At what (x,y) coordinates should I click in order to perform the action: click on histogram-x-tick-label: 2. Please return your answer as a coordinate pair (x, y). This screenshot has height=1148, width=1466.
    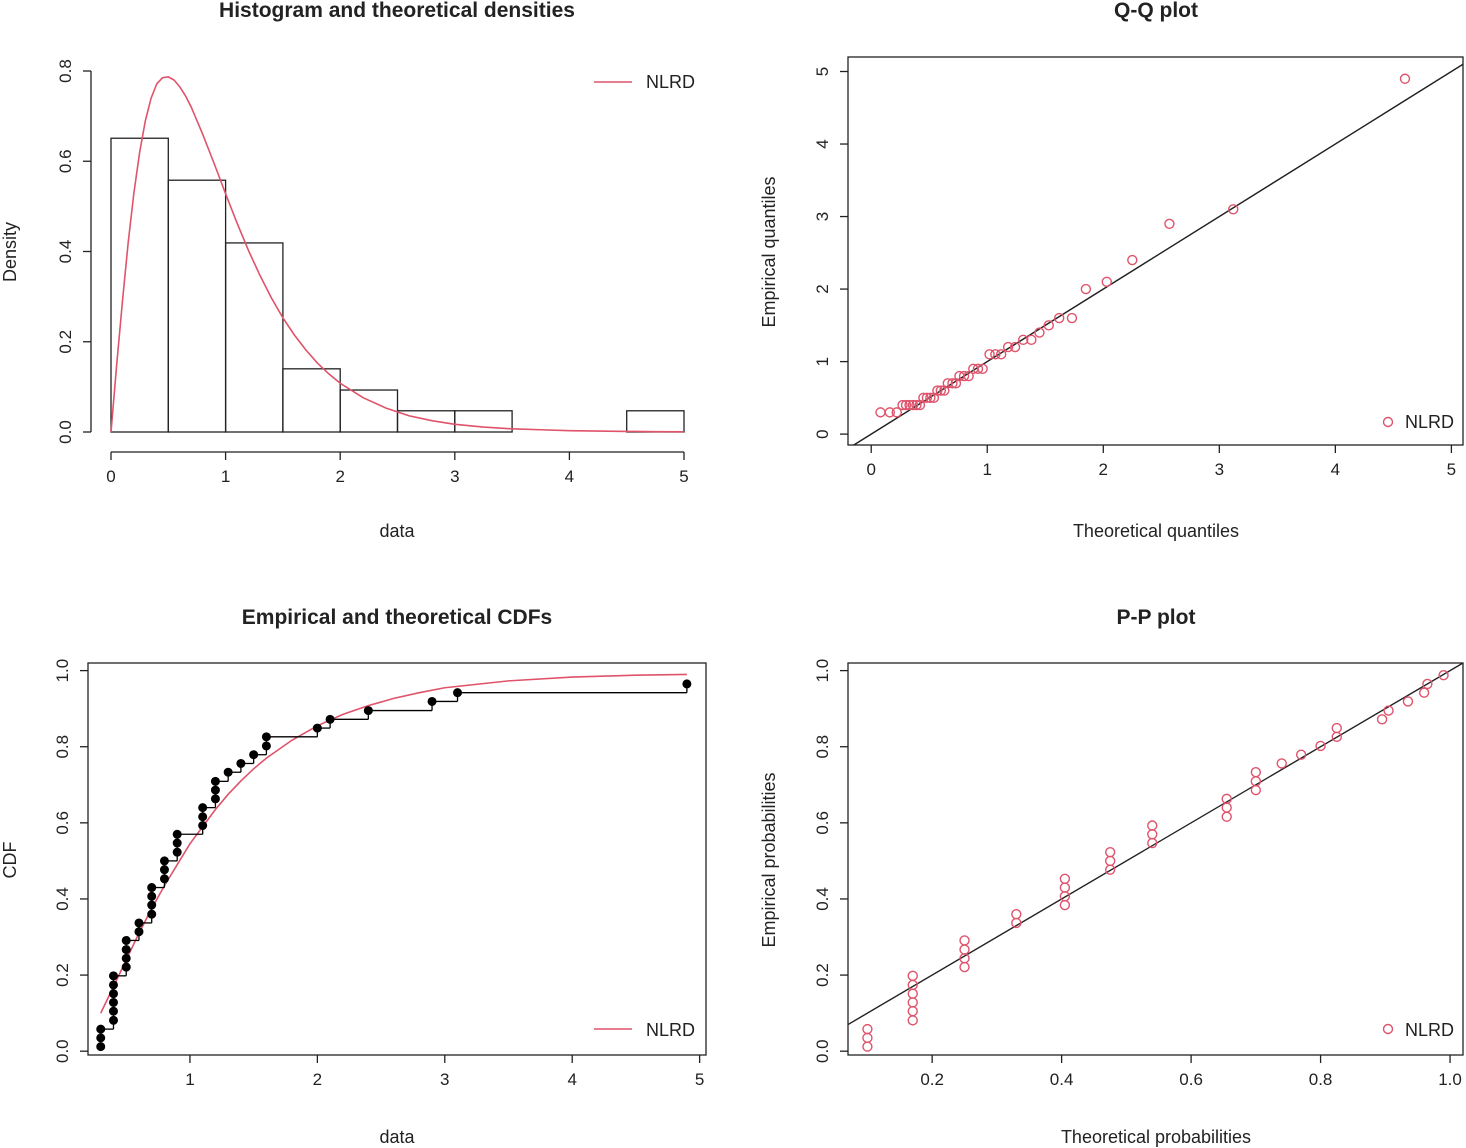
    Looking at the image, I should click on (339, 476).